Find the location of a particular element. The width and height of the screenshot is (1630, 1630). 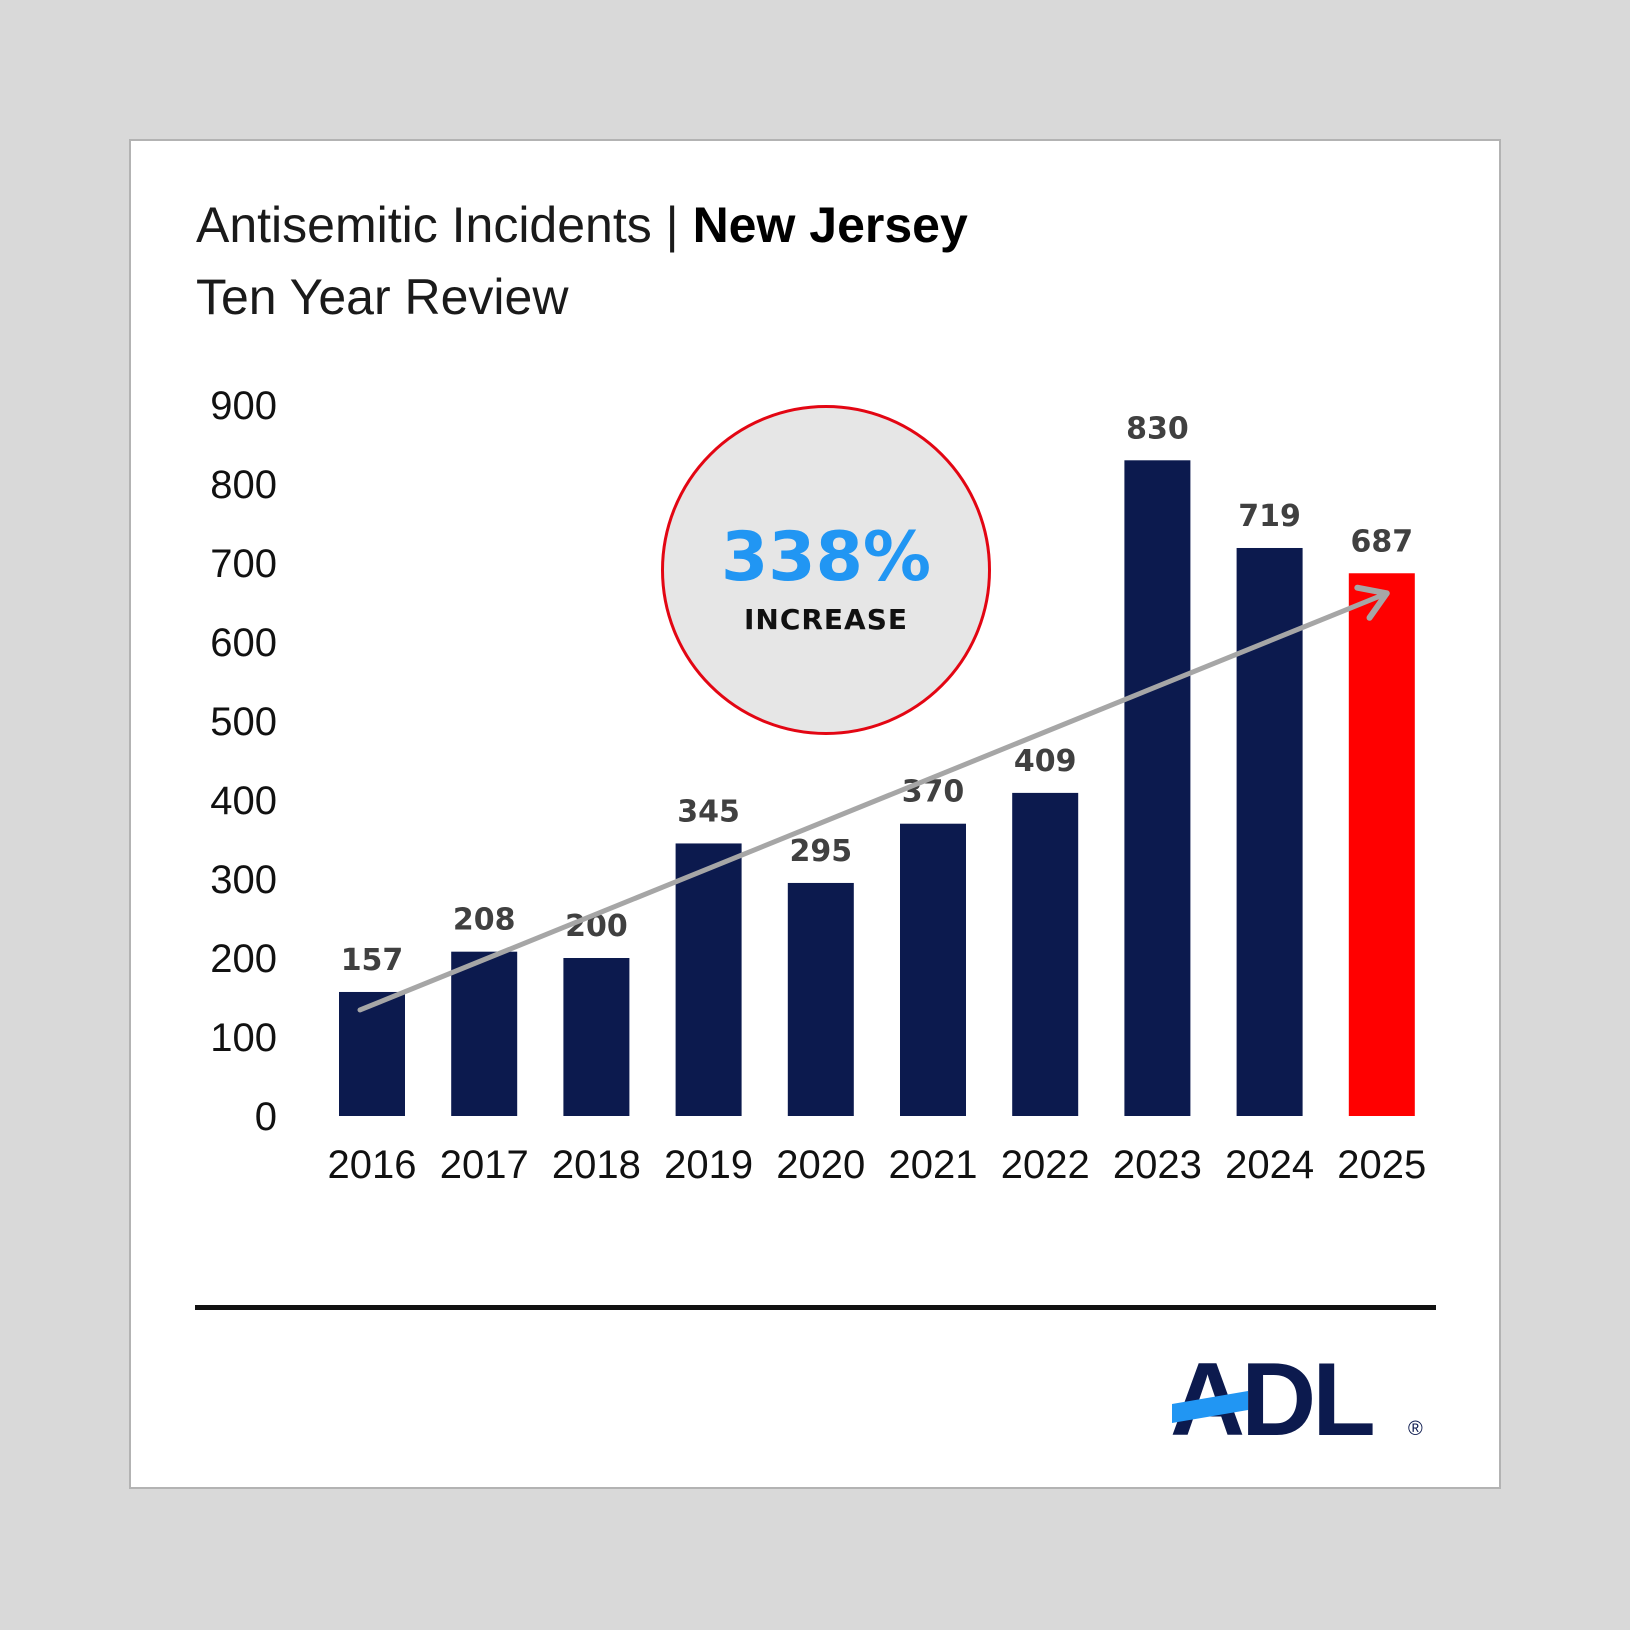

x-tick-label: 2024 is located at coordinates (1269, 1165).